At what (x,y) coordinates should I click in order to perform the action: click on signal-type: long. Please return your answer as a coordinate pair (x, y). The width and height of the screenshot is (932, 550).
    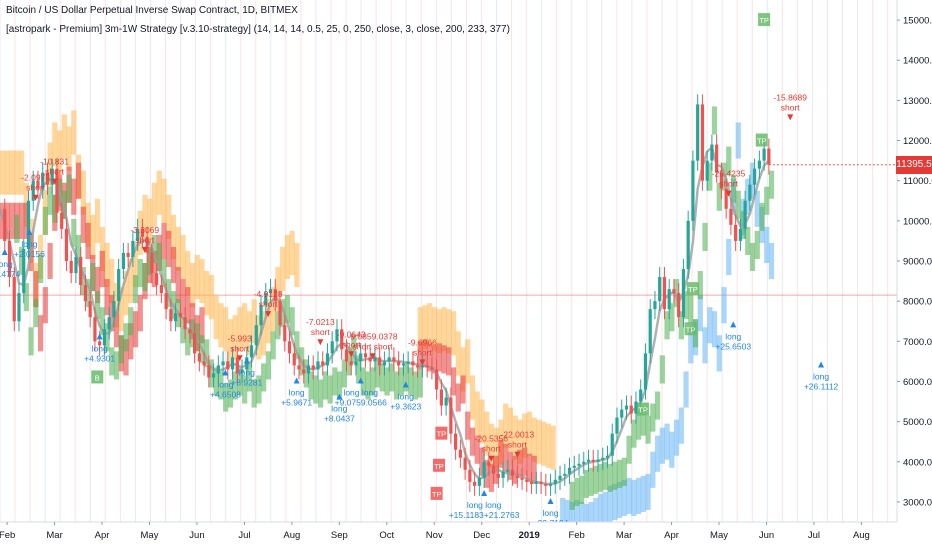
    Looking at the image, I should click on (247, 372).